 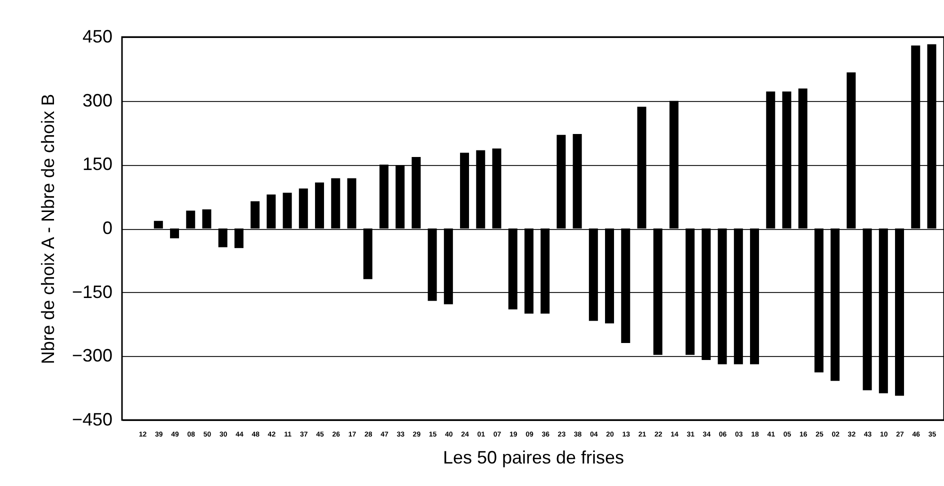 What do you see at coordinates (107, 228) in the screenshot?
I see `y-tick-label: 0` at bounding box center [107, 228].